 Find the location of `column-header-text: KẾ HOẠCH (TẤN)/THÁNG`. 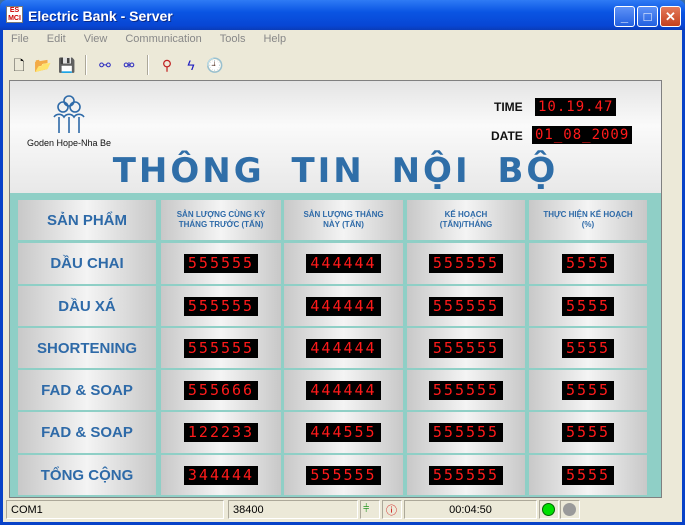

column-header-text: KẾ HOẠCH (TẤN)/THÁNG is located at coordinates (466, 219).